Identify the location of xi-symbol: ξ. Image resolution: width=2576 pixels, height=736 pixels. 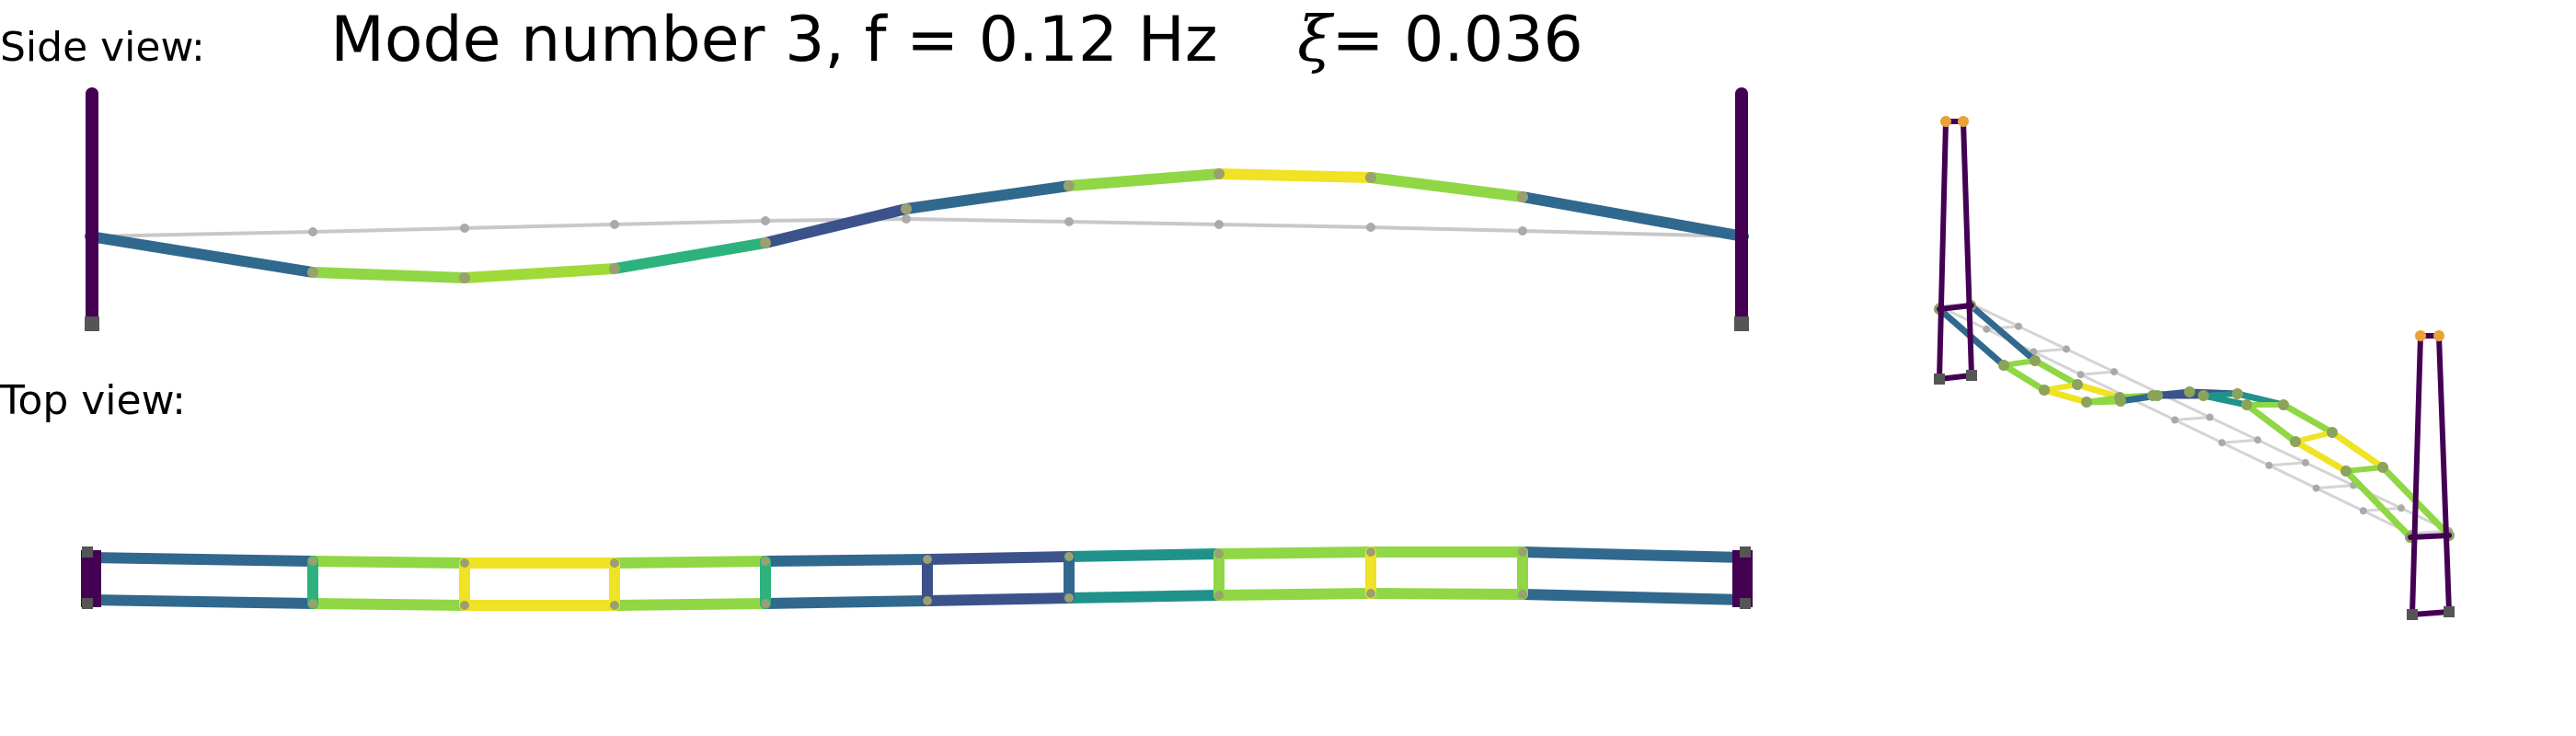
(1314, 40).